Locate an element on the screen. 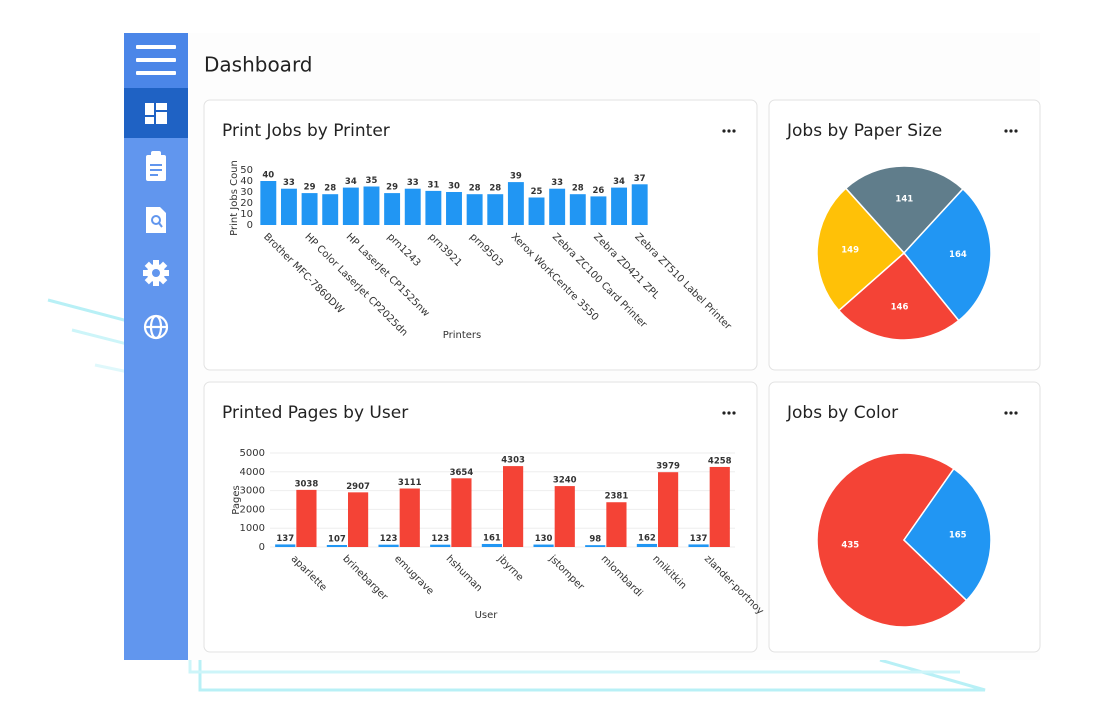 This screenshot has height=724, width=1099. value-label: 3240 is located at coordinates (565, 481).